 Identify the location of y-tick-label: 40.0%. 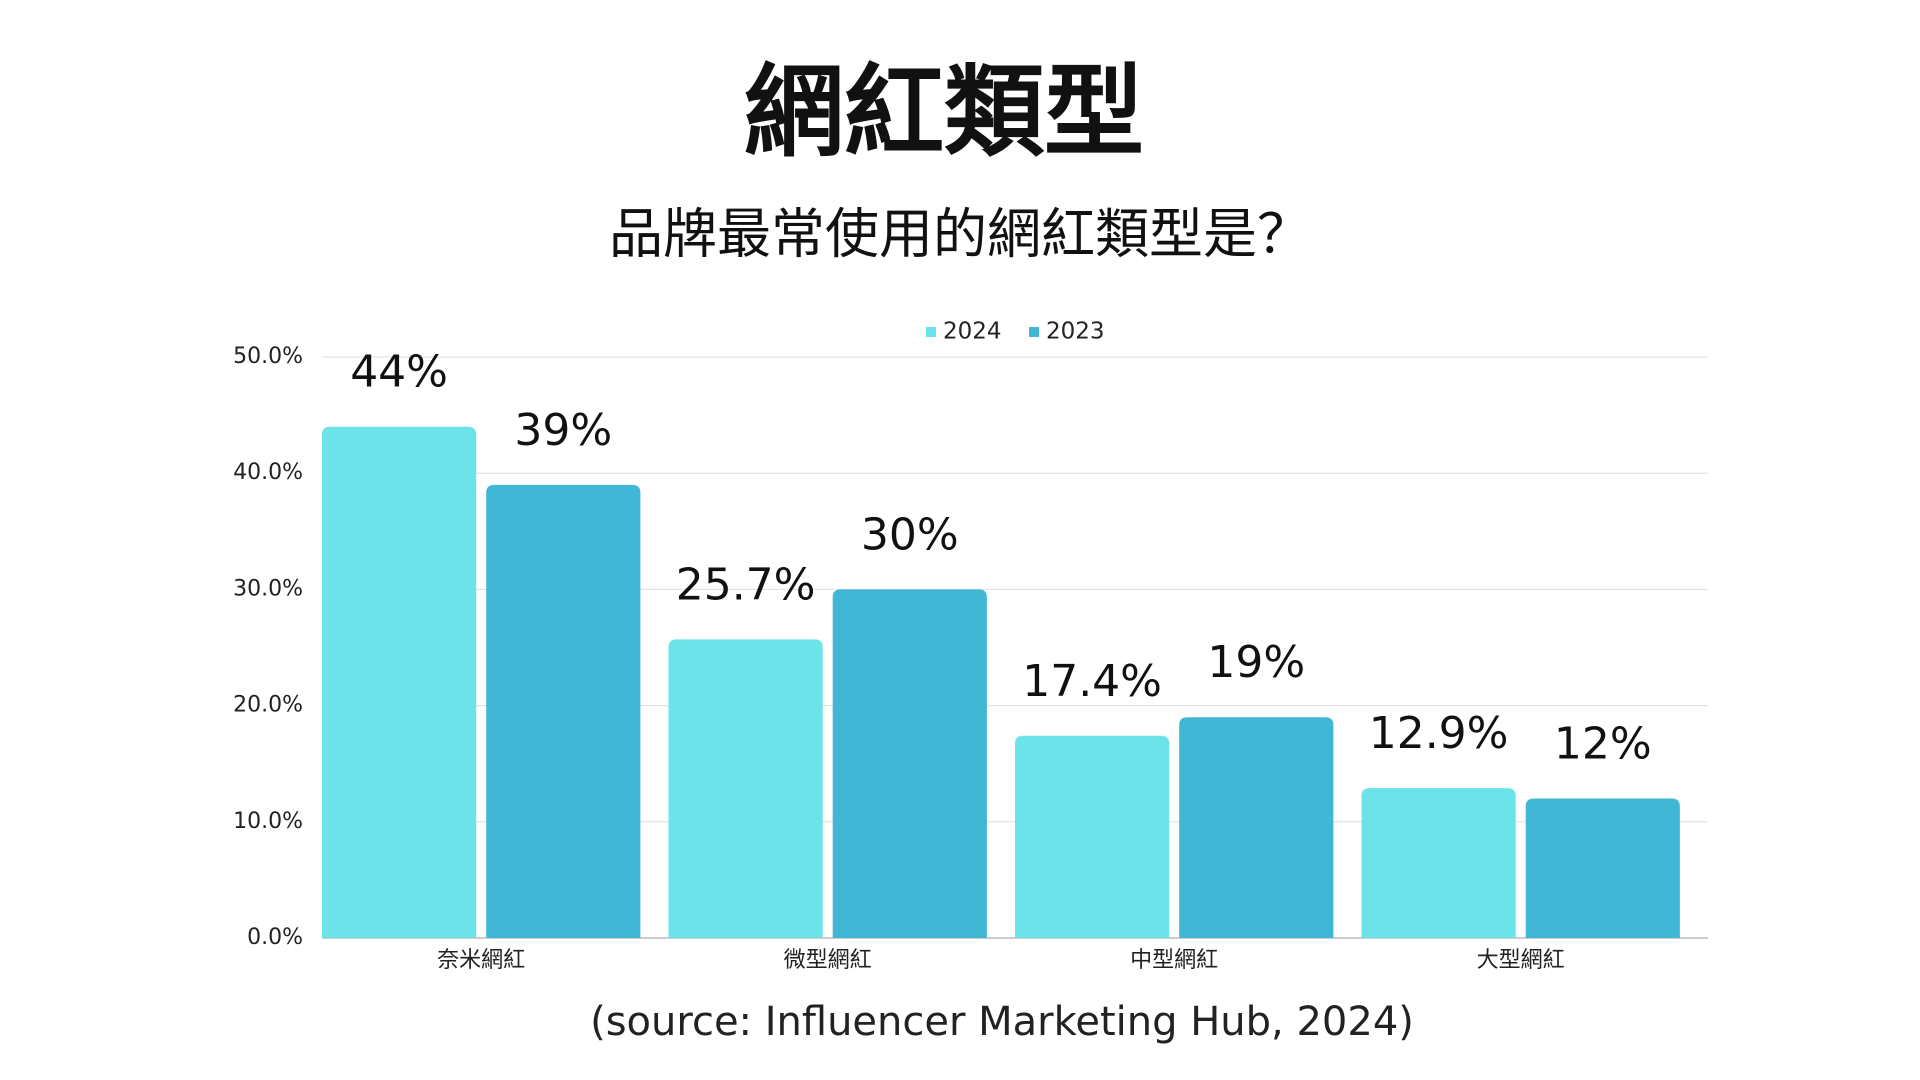
(268, 472).